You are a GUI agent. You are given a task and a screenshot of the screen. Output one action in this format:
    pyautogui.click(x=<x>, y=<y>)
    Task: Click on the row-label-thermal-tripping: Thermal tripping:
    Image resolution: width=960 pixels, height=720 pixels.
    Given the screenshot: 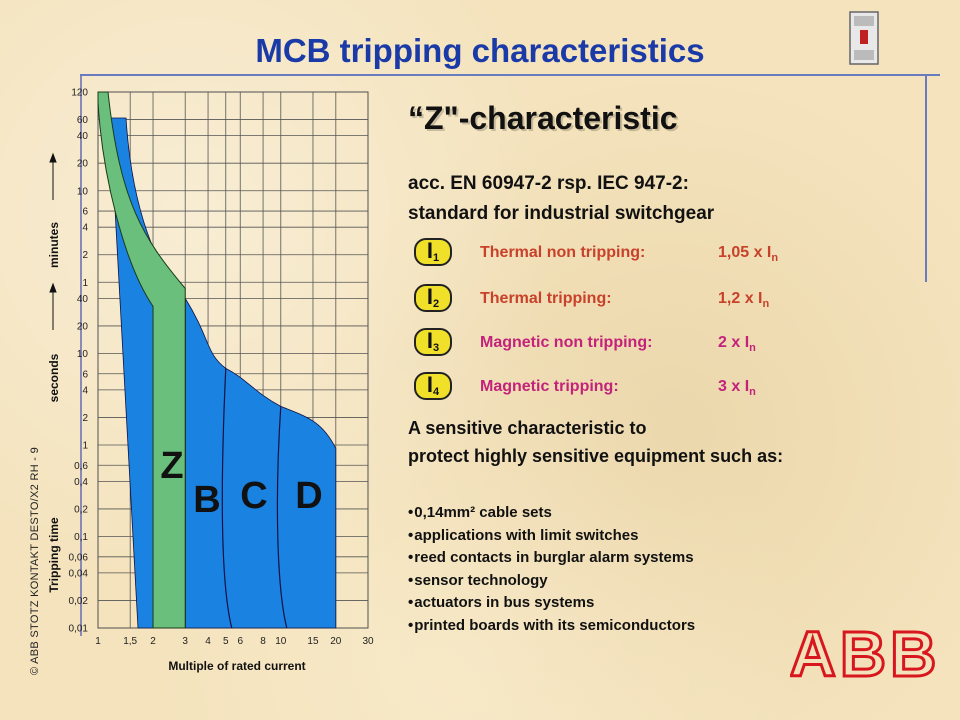 What is the action you would take?
    pyautogui.click(x=546, y=298)
    